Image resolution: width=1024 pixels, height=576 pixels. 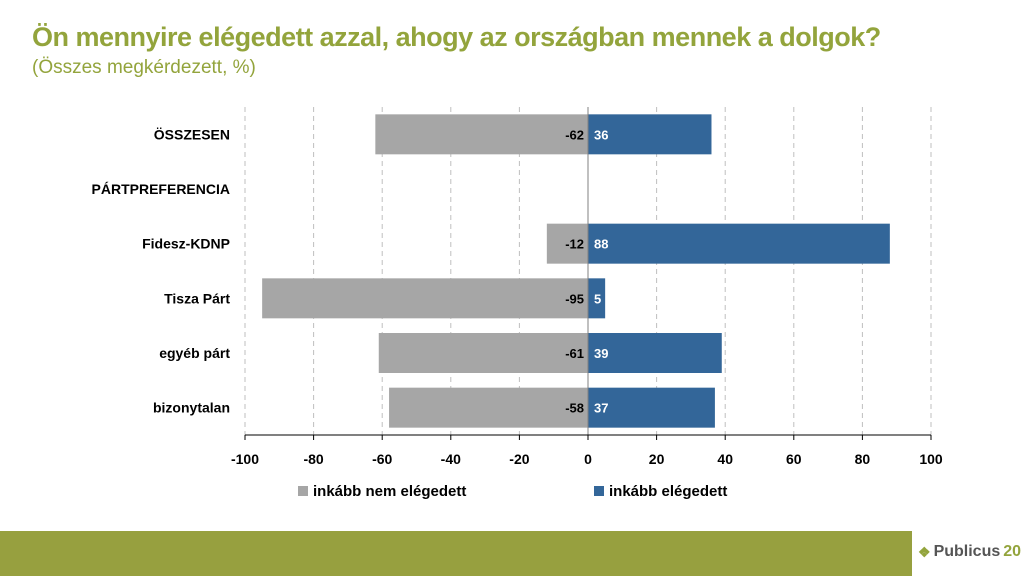 What do you see at coordinates (144, 67) in the screenshot?
I see `page-subtitle: (Összes megkérdezett, %)` at bounding box center [144, 67].